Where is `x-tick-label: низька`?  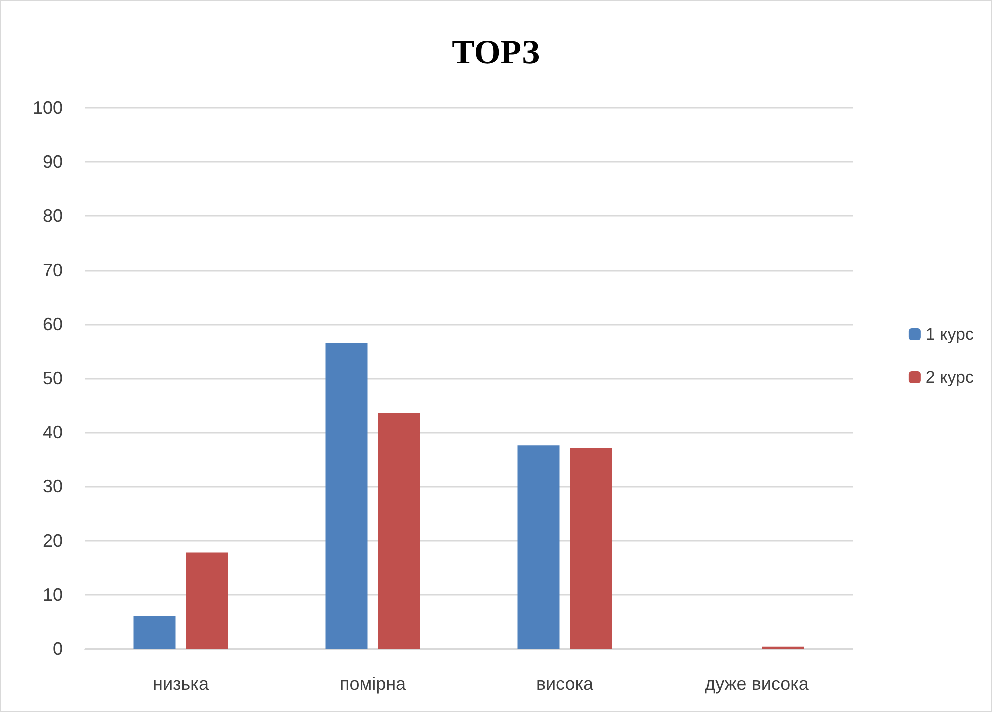
x-tick-label: низька is located at coordinates (181, 684).